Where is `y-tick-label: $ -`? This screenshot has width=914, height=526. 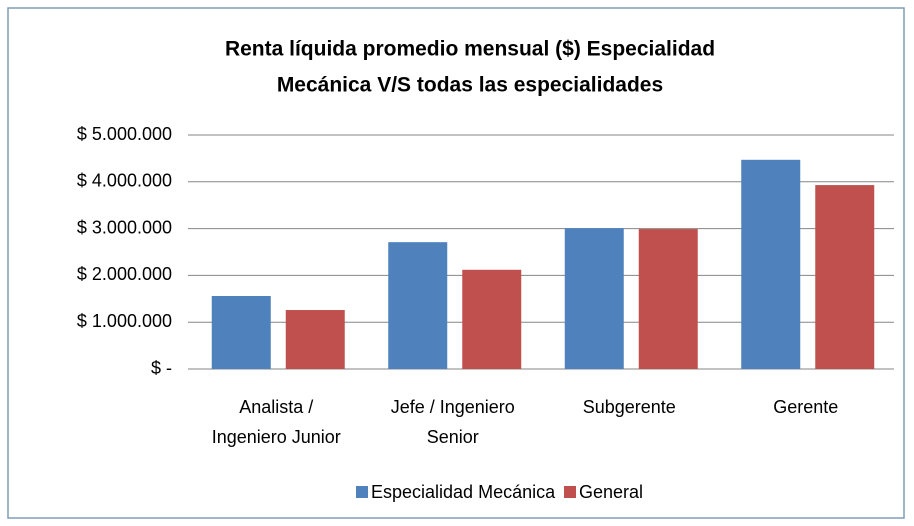
y-tick-label: $ - is located at coordinates (161, 368).